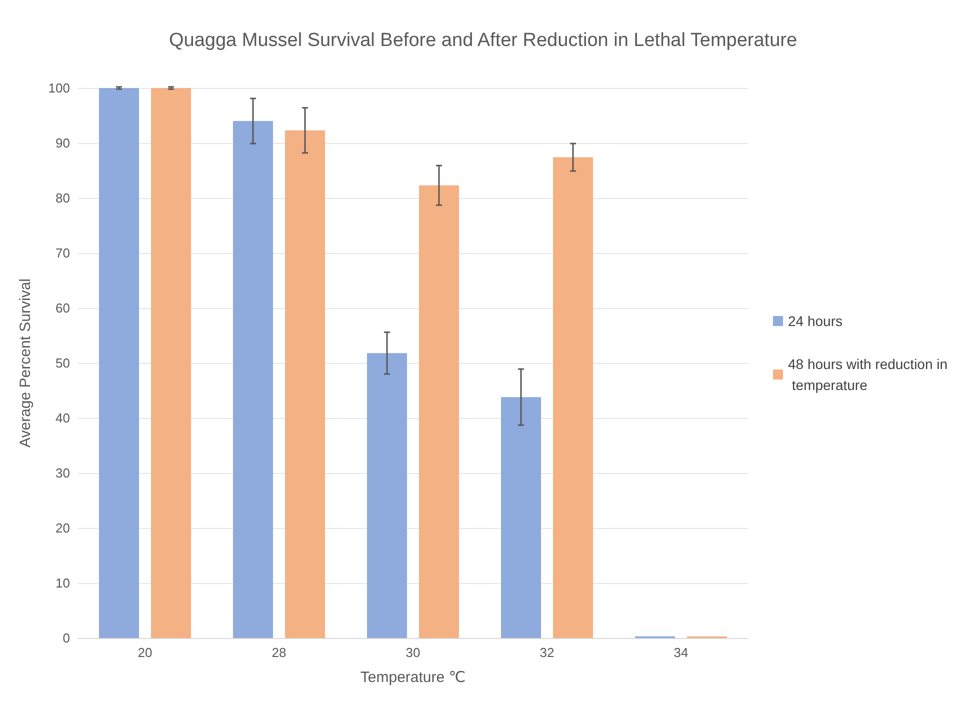  I want to click on x-tick-label: 34, so click(681, 652).